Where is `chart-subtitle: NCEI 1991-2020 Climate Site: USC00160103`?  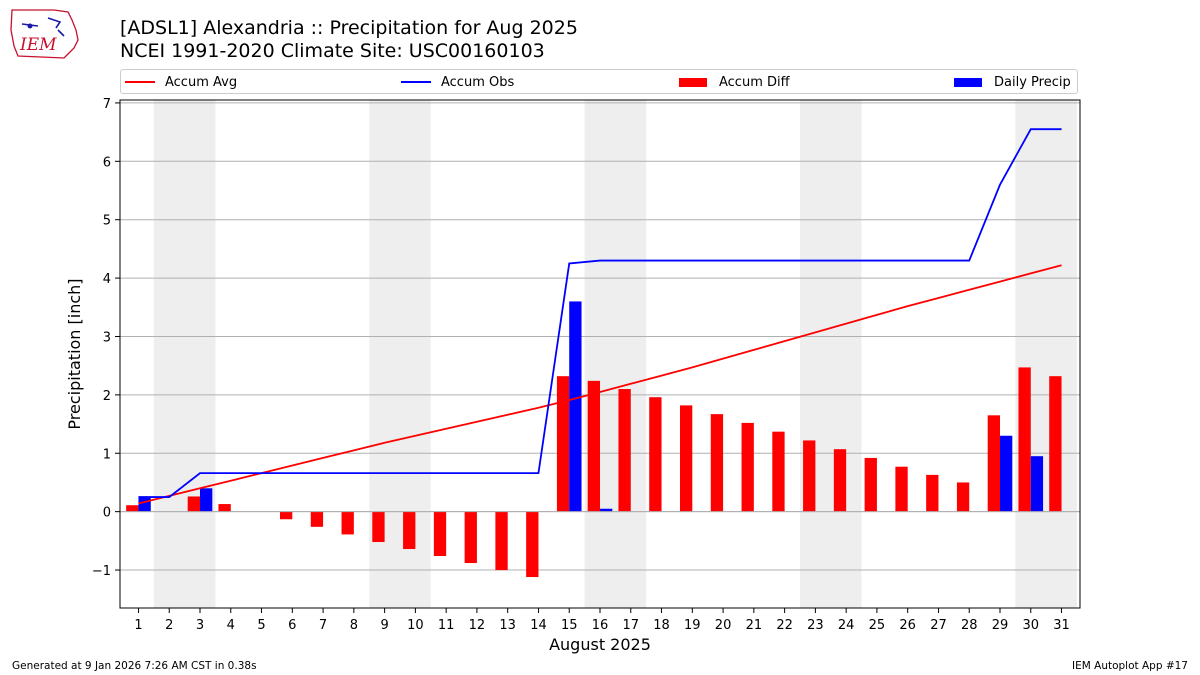 chart-subtitle: NCEI 1991-2020 Climate Site: USC00160103 is located at coordinates (332, 51).